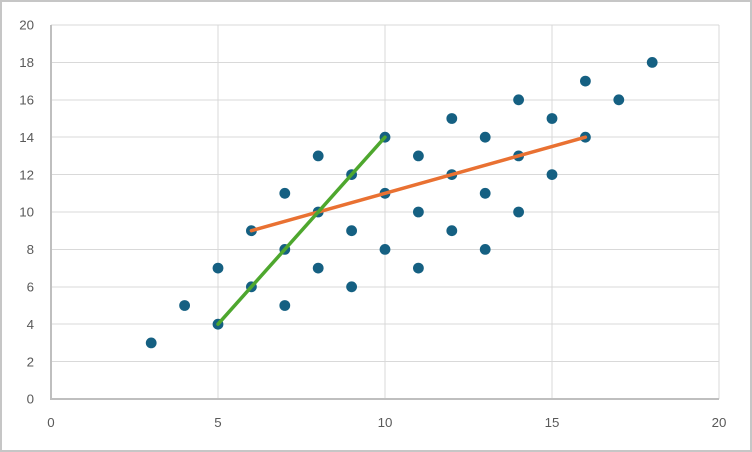 This screenshot has height=452, width=752. What do you see at coordinates (301, 230) in the screenshot?
I see `trend-line-green` at bounding box center [301, 230].